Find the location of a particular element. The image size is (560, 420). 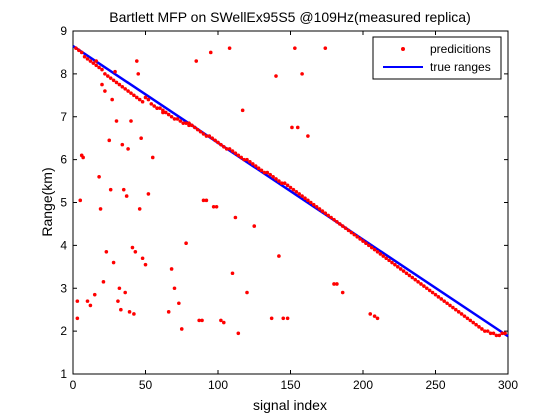

y-tick-label: 7 is located at coordinates (63, 117).